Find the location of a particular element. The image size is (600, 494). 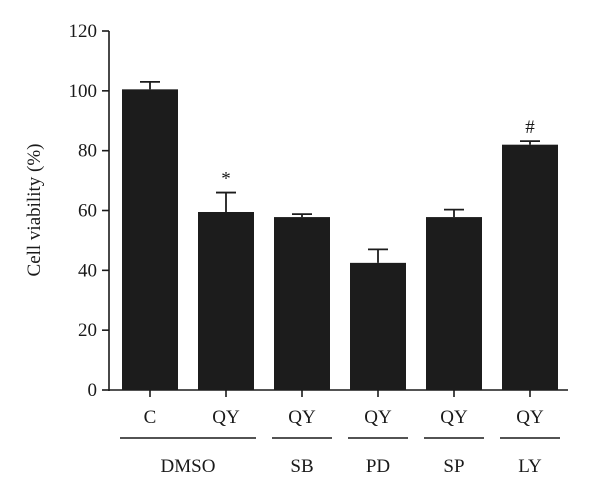

y-tick-label: 20 is located at coordinates (87, 330).